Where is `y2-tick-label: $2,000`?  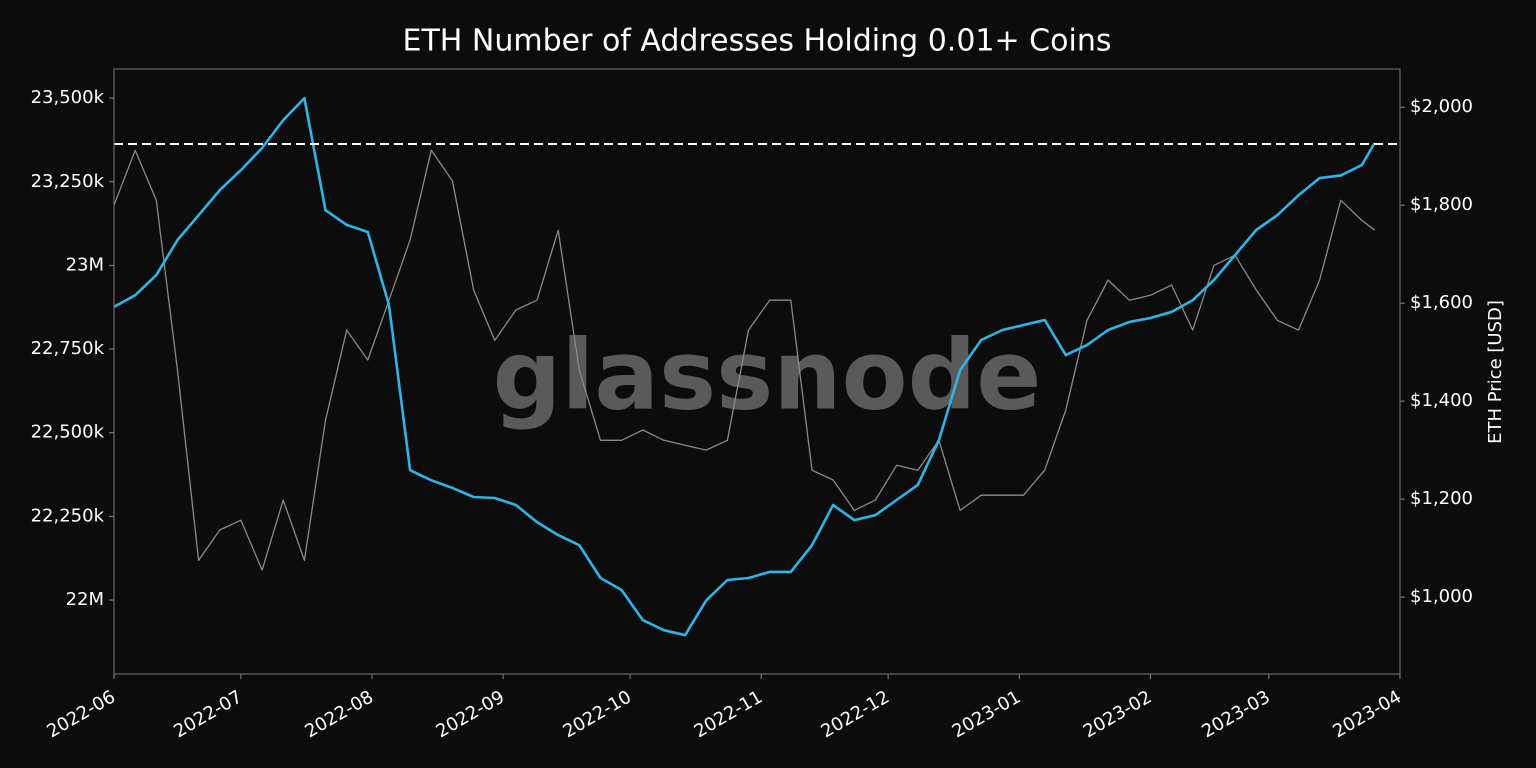
y2-tick-label: $2,000 is located at coordinates (1441, 106).